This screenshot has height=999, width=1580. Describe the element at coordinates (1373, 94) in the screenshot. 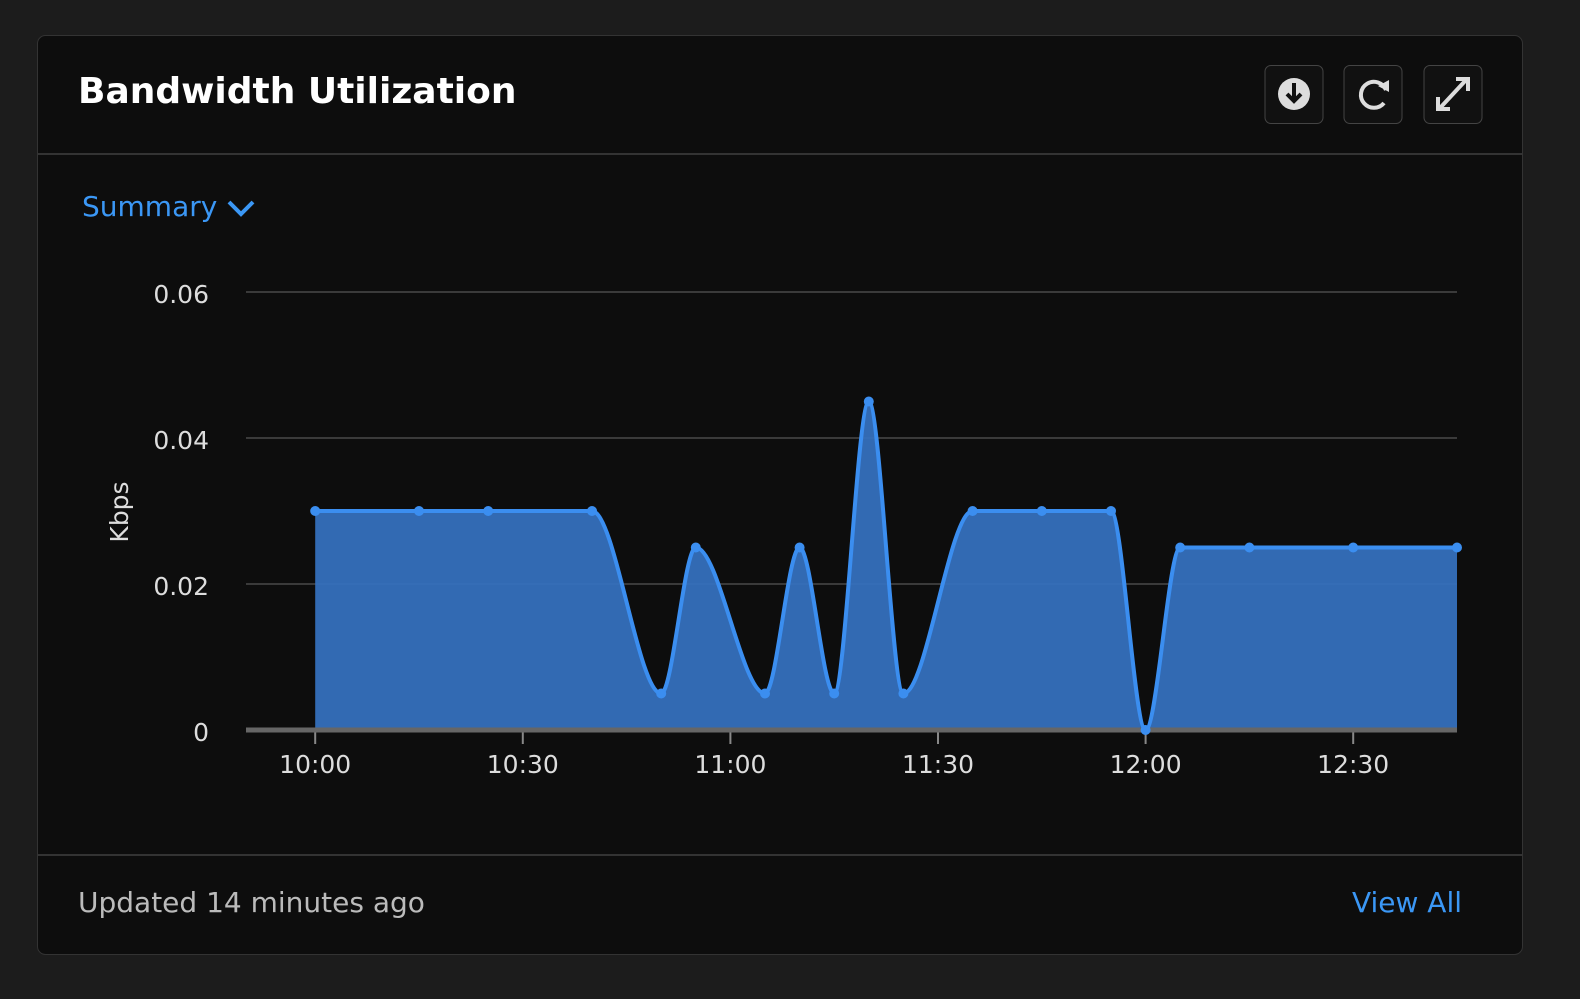

I see `refresh-button` at that location.